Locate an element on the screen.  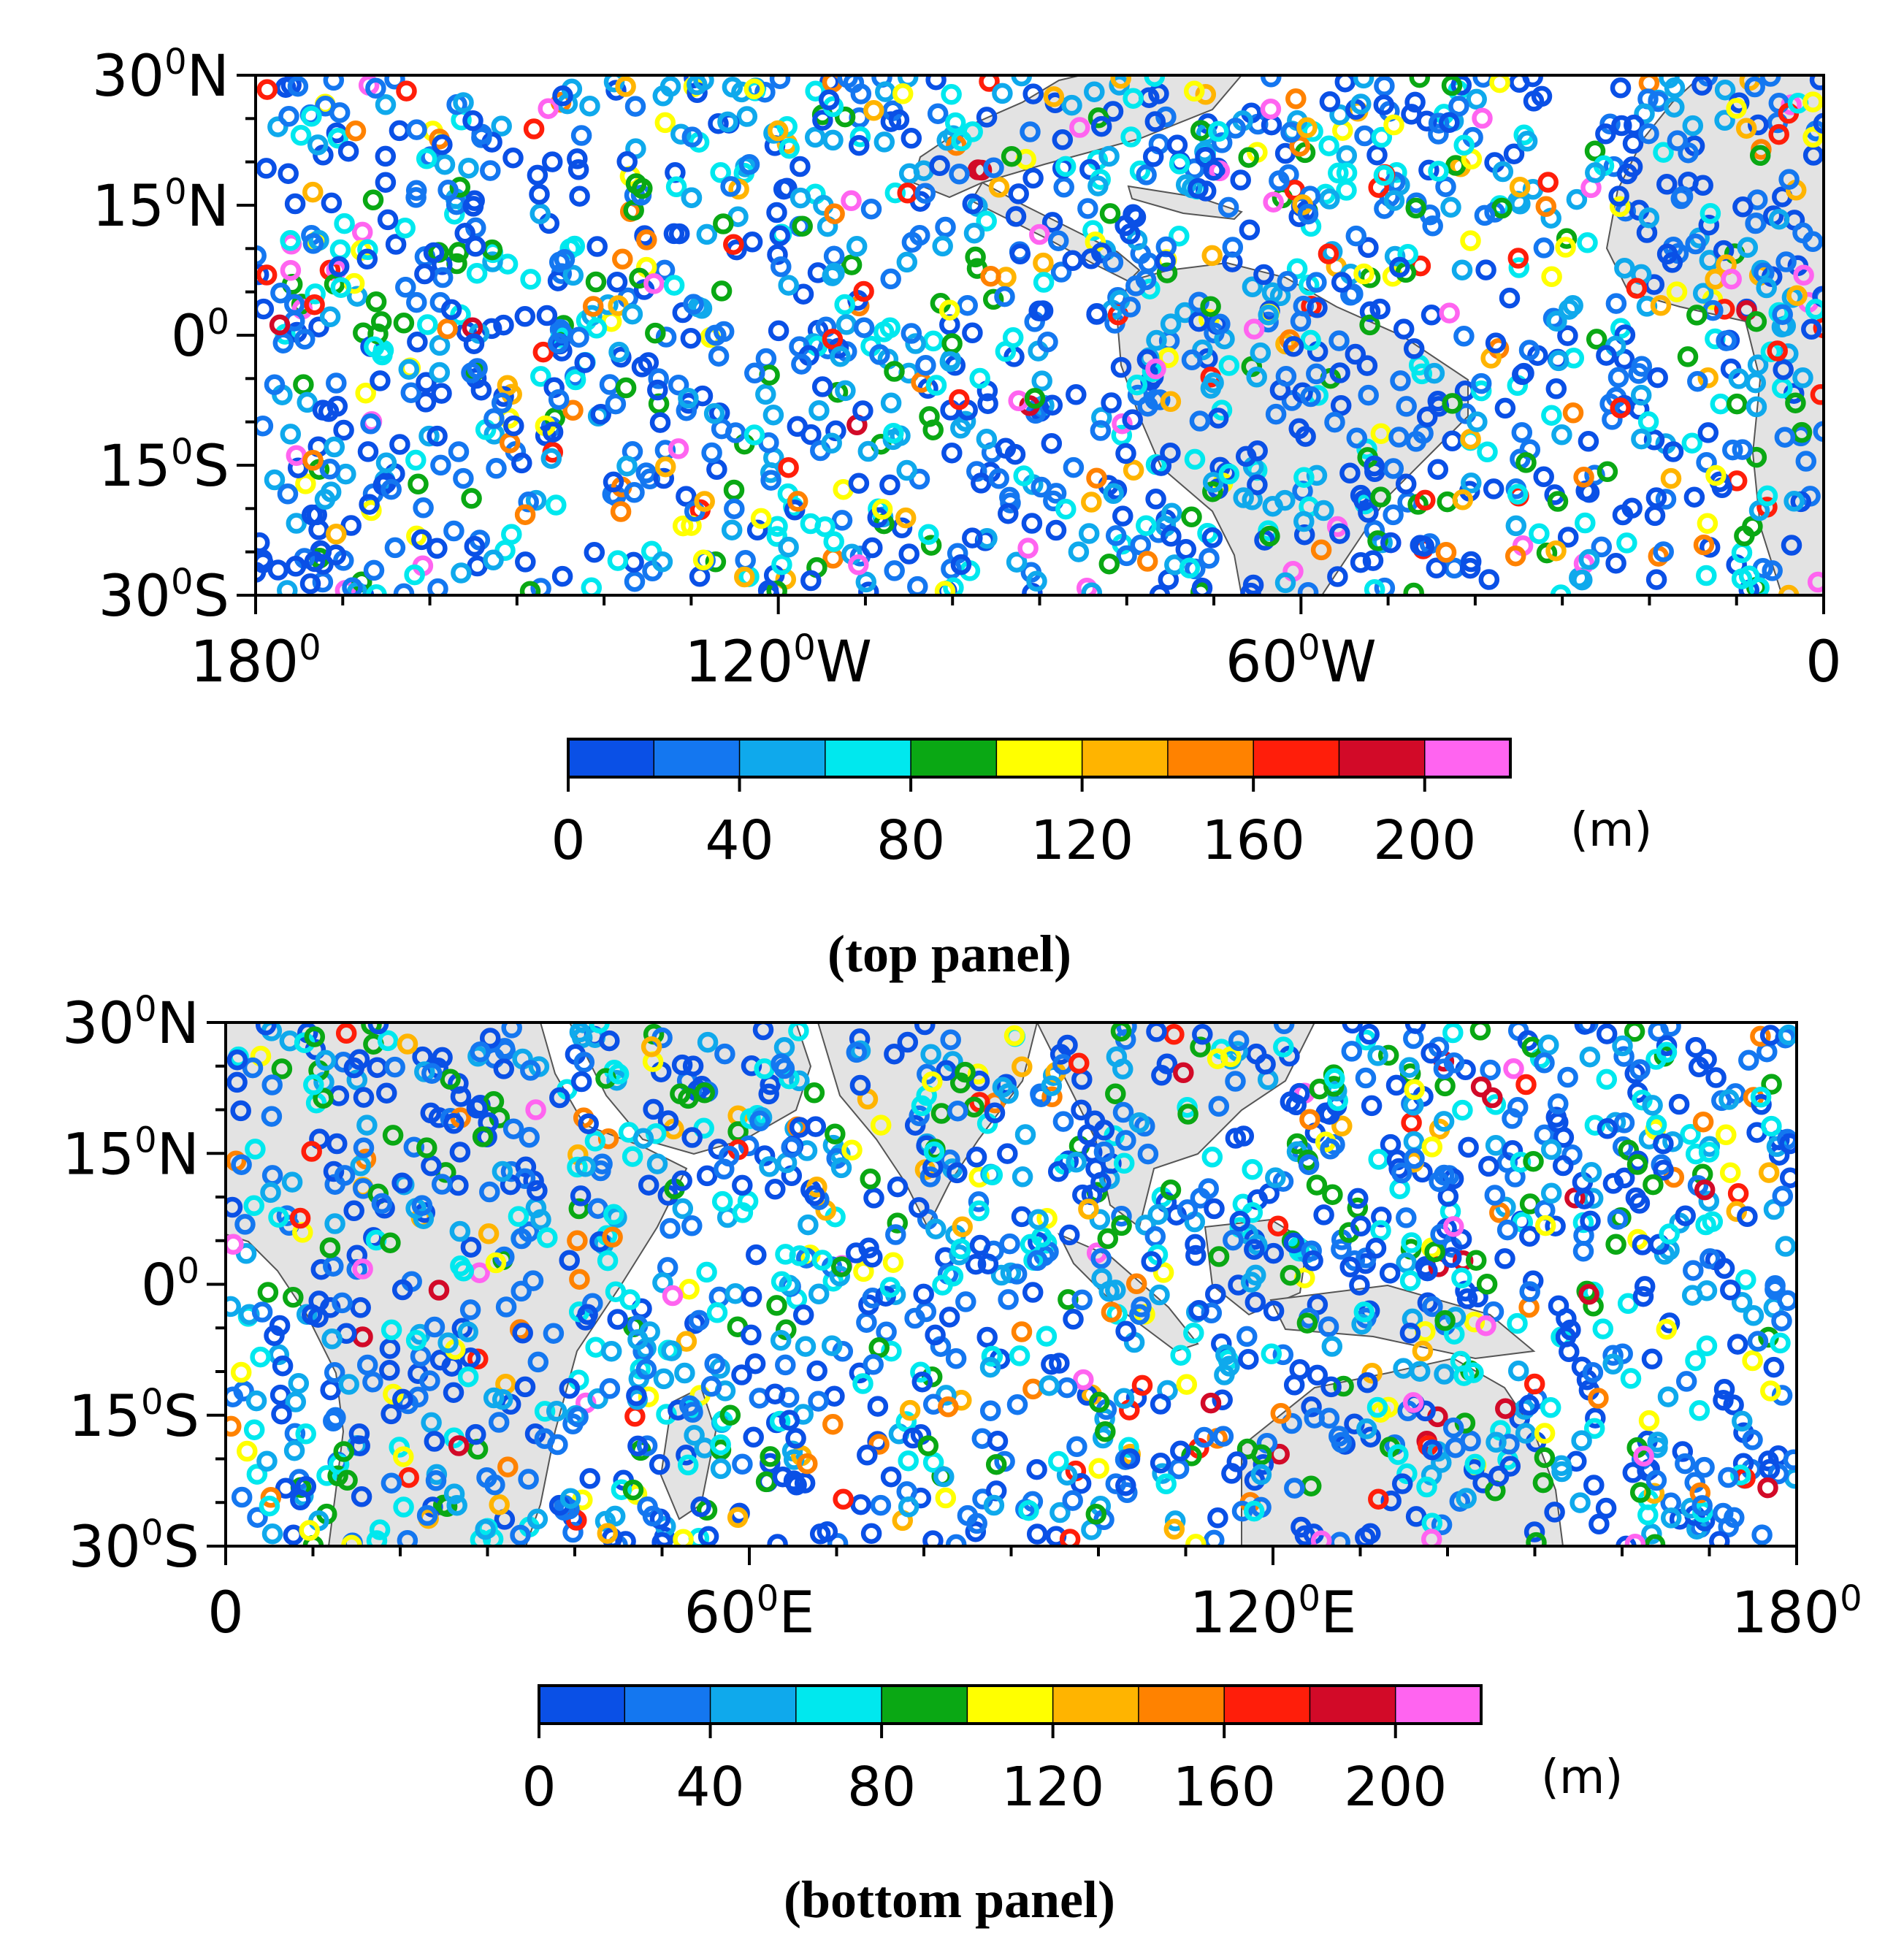
lon-labels-bottom: 0 600E 1200E 1800 is located at coordinates (1034, 1612).